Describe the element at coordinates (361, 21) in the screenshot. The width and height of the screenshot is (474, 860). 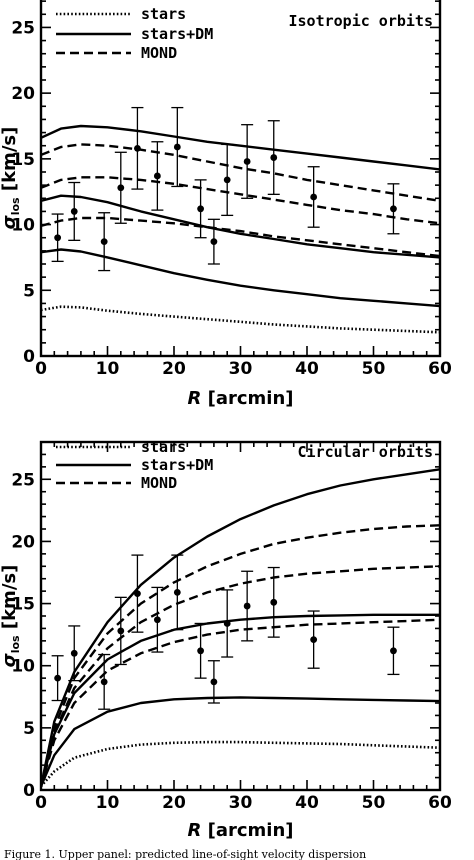
I see `panel-label: Isotropic orbits` at that location.